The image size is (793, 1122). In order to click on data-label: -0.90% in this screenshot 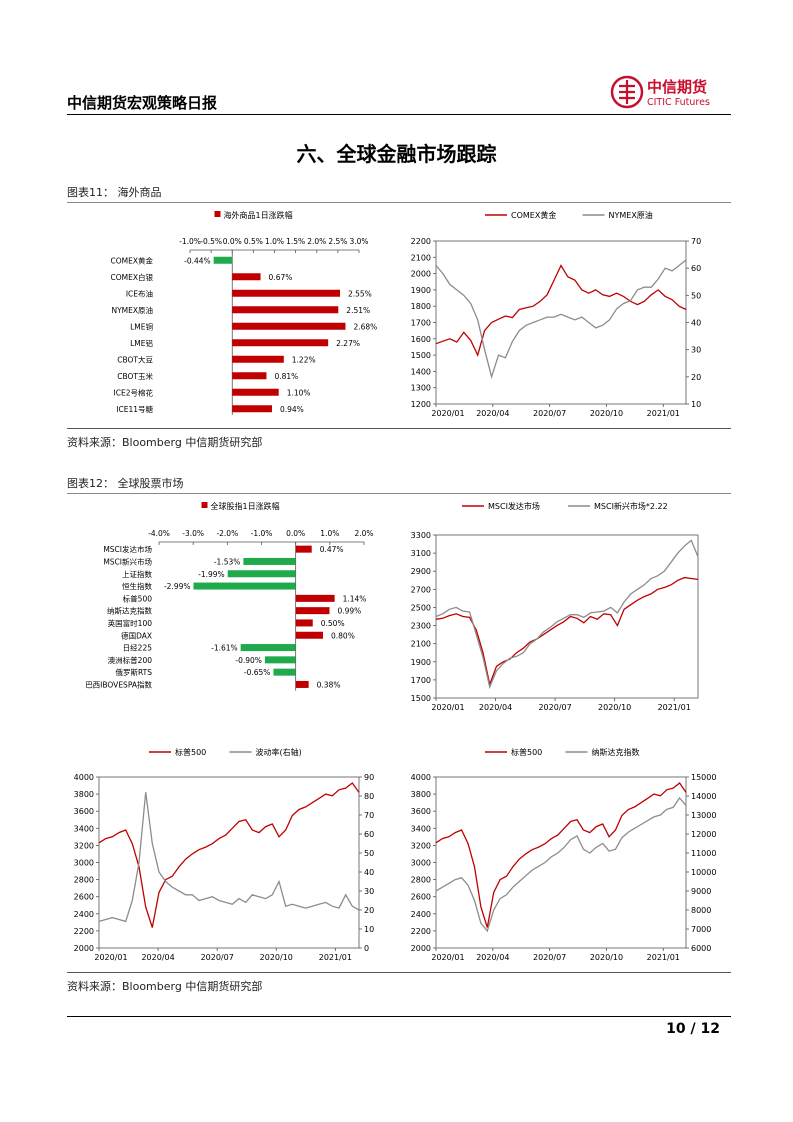, I will do `click(248, 660)`.